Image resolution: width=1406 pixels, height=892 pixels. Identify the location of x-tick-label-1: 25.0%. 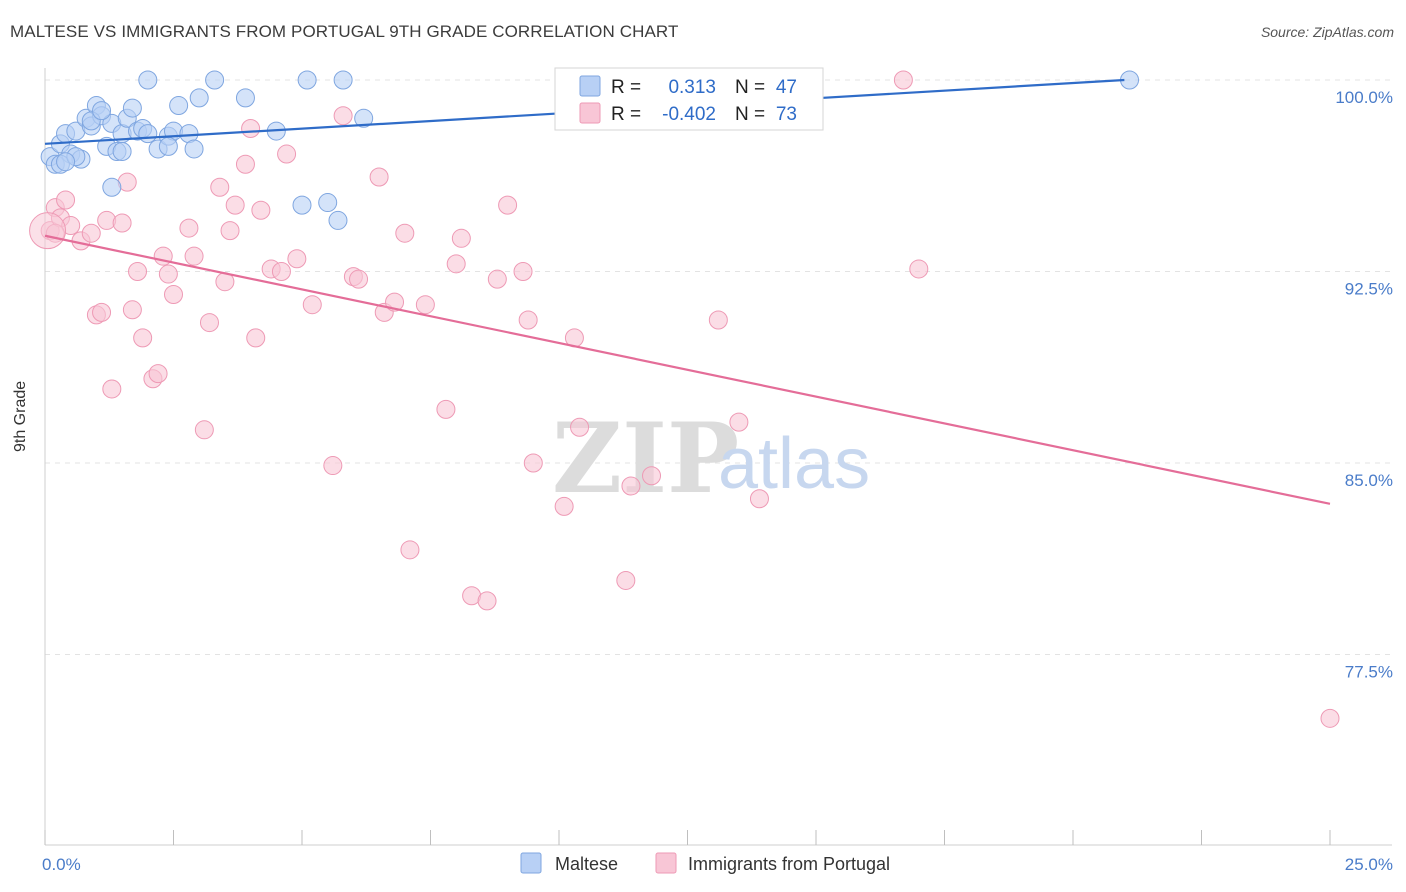
(1369, 864).